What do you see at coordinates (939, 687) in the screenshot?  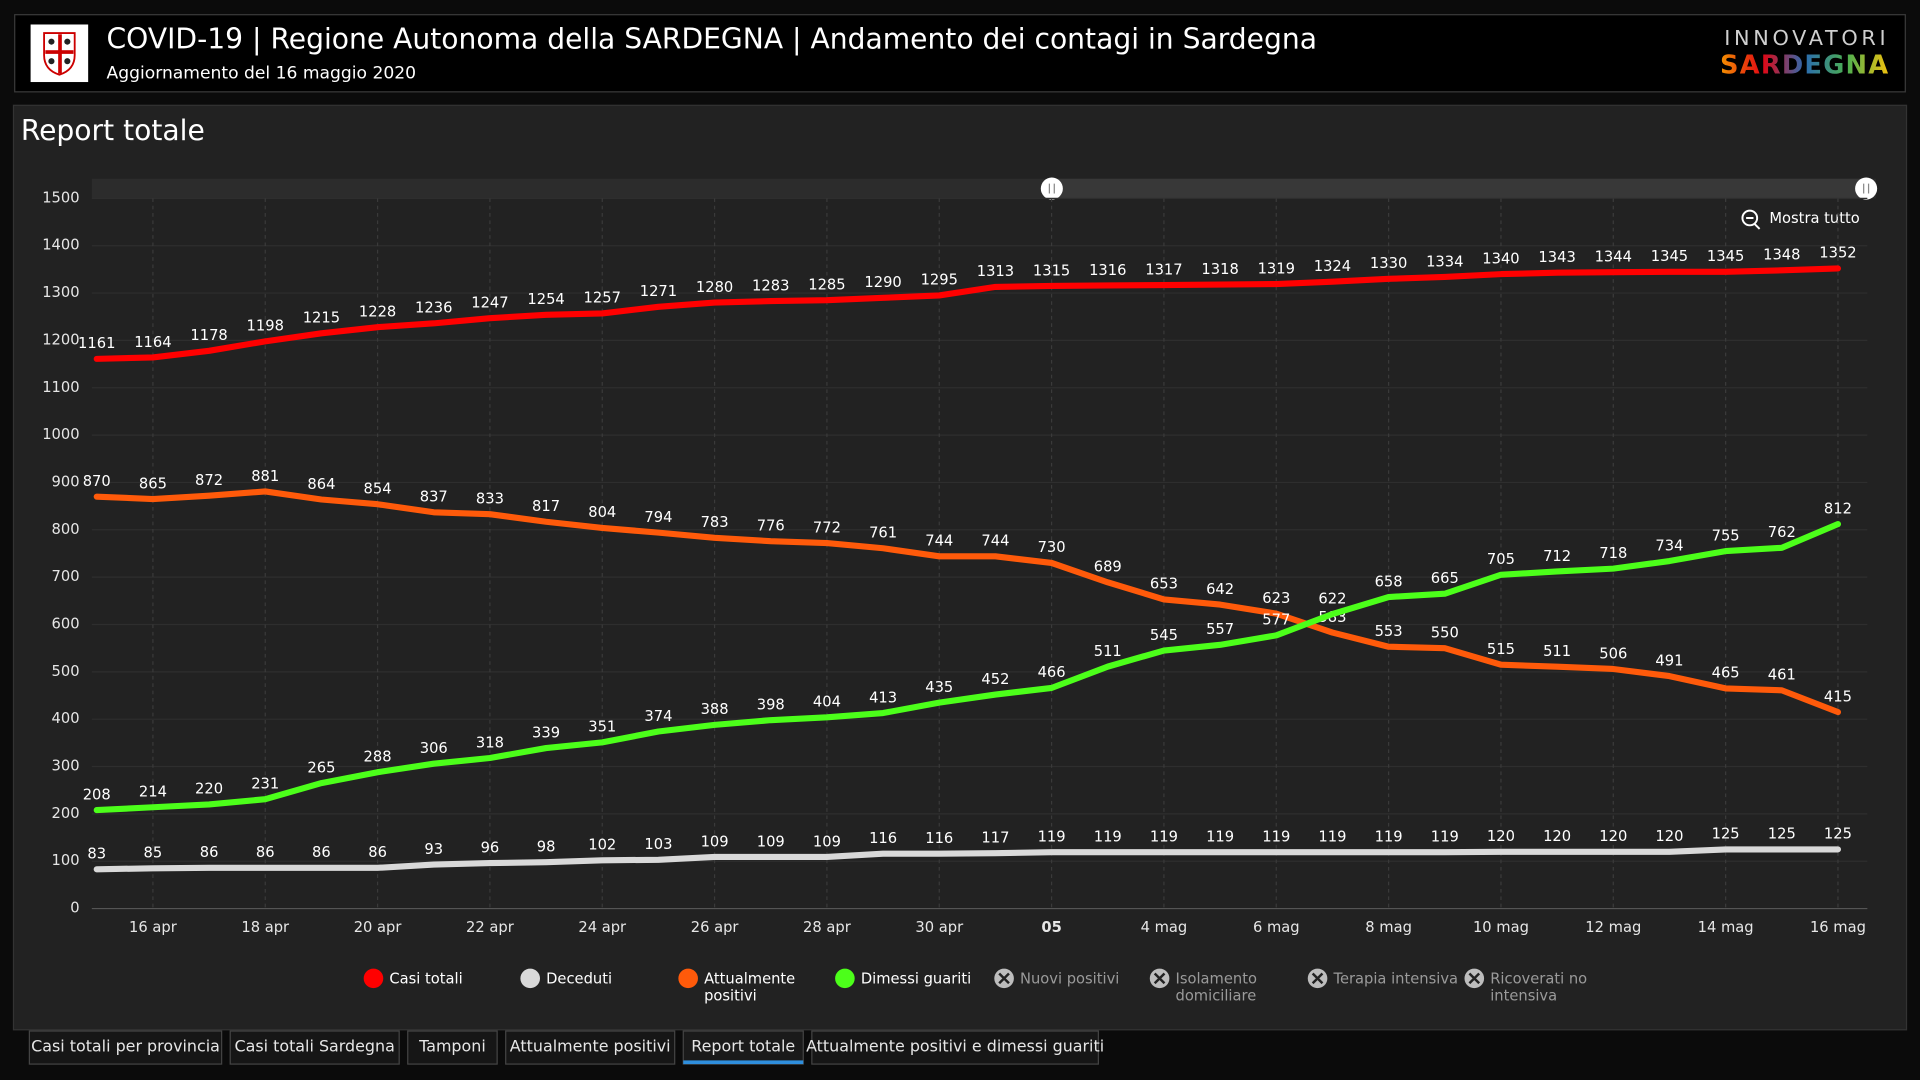 I see `data-label: 435` at bounding box center [939, 687].